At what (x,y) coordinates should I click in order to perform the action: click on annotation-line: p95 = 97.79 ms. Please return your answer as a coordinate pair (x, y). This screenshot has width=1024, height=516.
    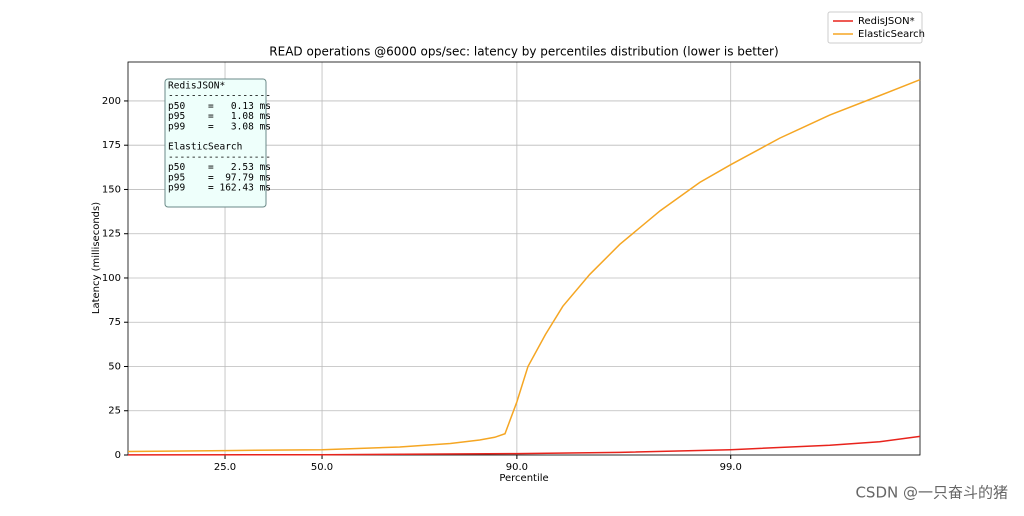
    Looking at the image, I should click on (219, 177).